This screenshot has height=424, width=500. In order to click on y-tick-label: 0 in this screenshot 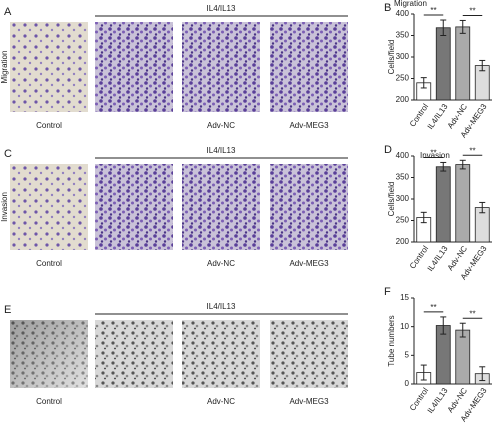, I will do `click(407, 383)`.